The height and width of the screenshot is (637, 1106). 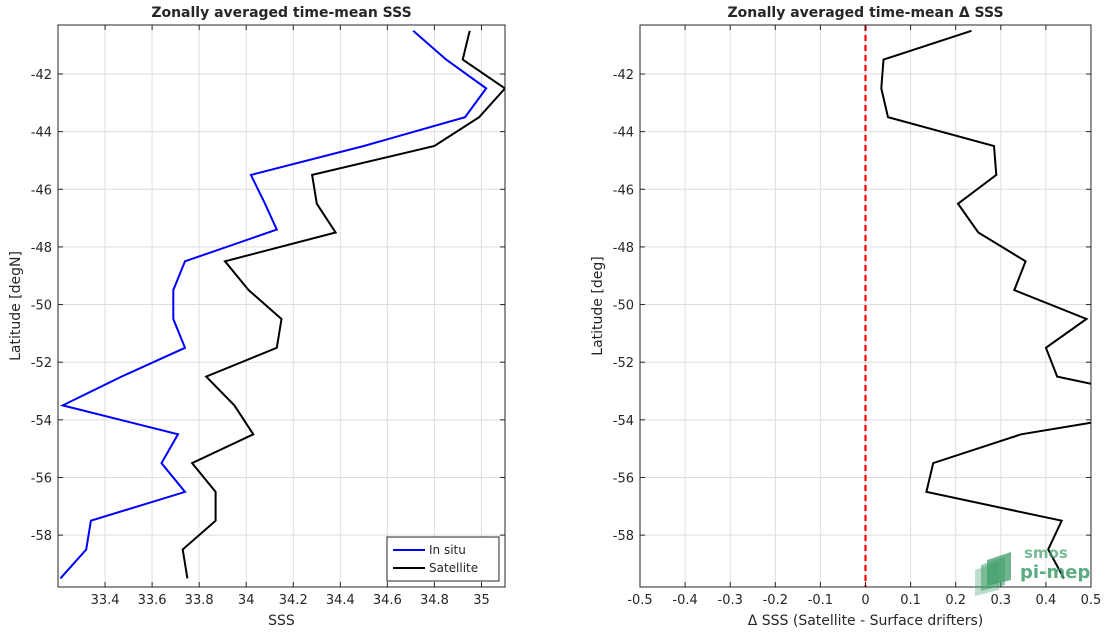 I want to click on chart-title: Zonally averaged time-mean SSS, so click(x=281, y=13).